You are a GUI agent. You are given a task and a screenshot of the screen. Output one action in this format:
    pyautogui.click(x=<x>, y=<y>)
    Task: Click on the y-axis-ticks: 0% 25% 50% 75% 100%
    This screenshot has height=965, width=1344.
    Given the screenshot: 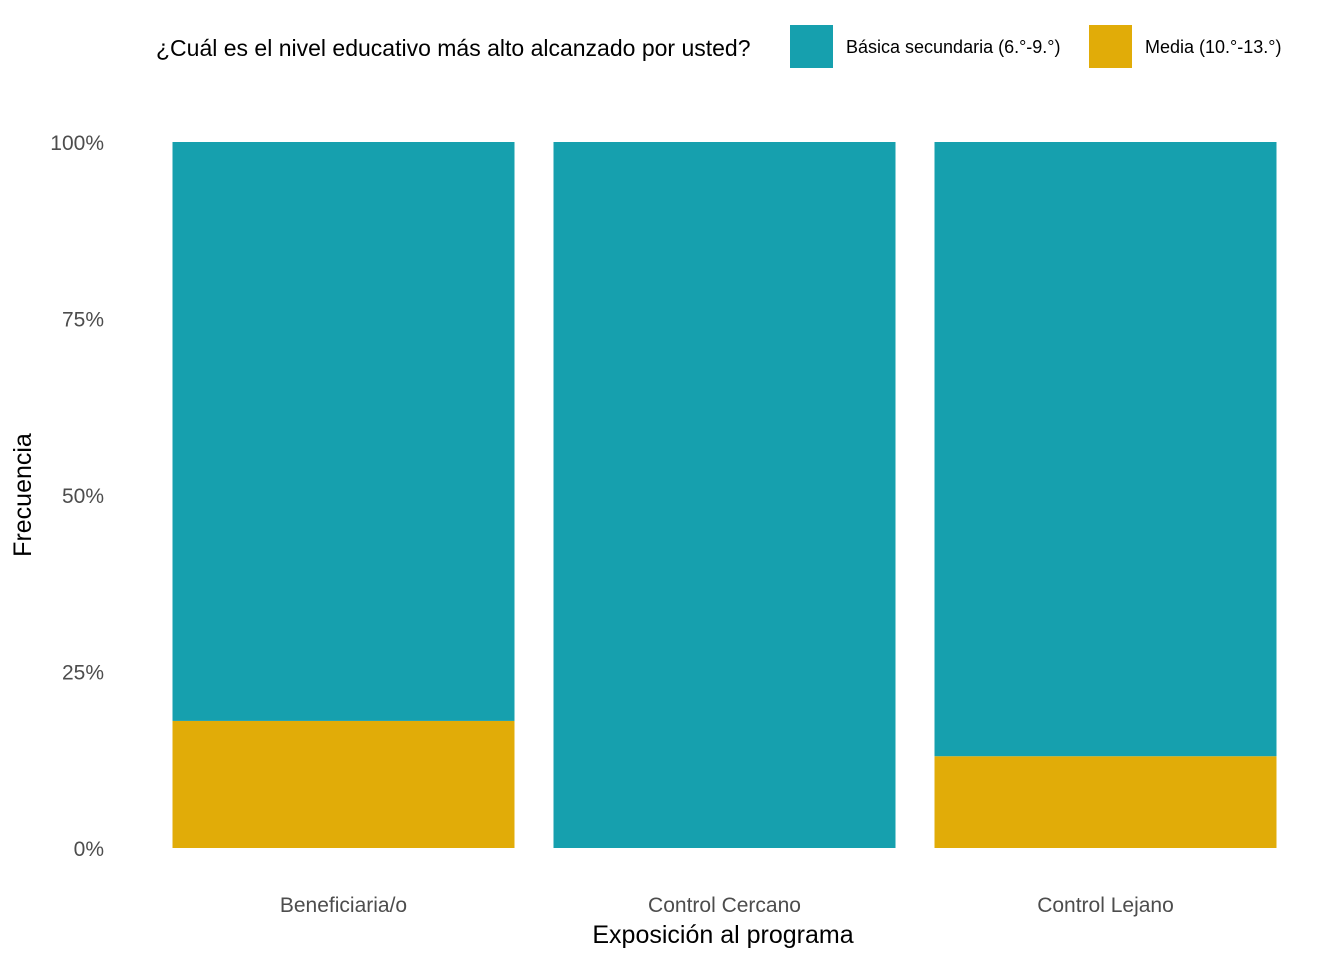 What is the action you would take?
    pyautogui.click(x=77, y=496)
    